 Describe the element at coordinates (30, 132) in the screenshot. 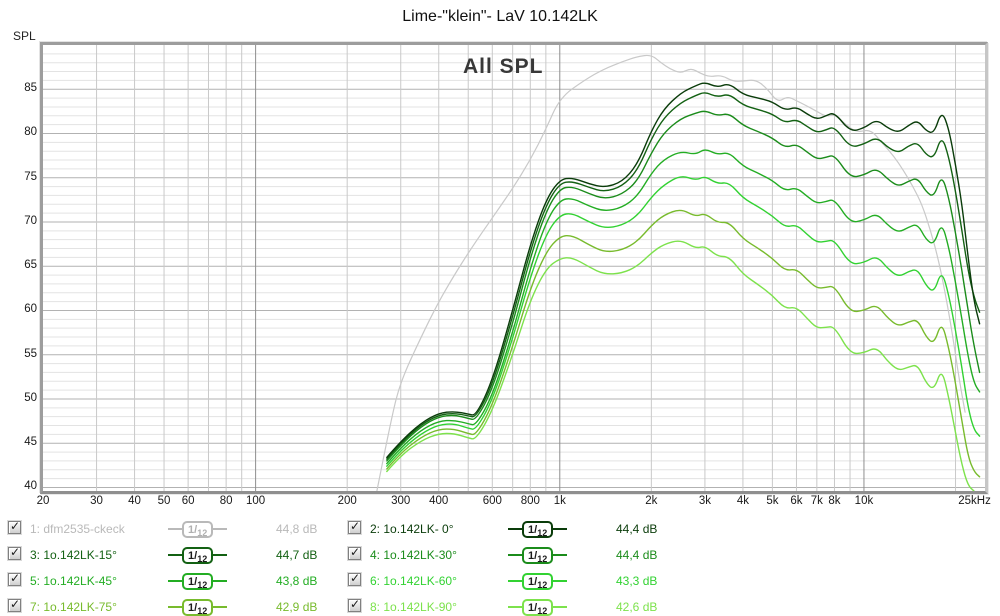

I see `y-tick-label: 80` at that location.